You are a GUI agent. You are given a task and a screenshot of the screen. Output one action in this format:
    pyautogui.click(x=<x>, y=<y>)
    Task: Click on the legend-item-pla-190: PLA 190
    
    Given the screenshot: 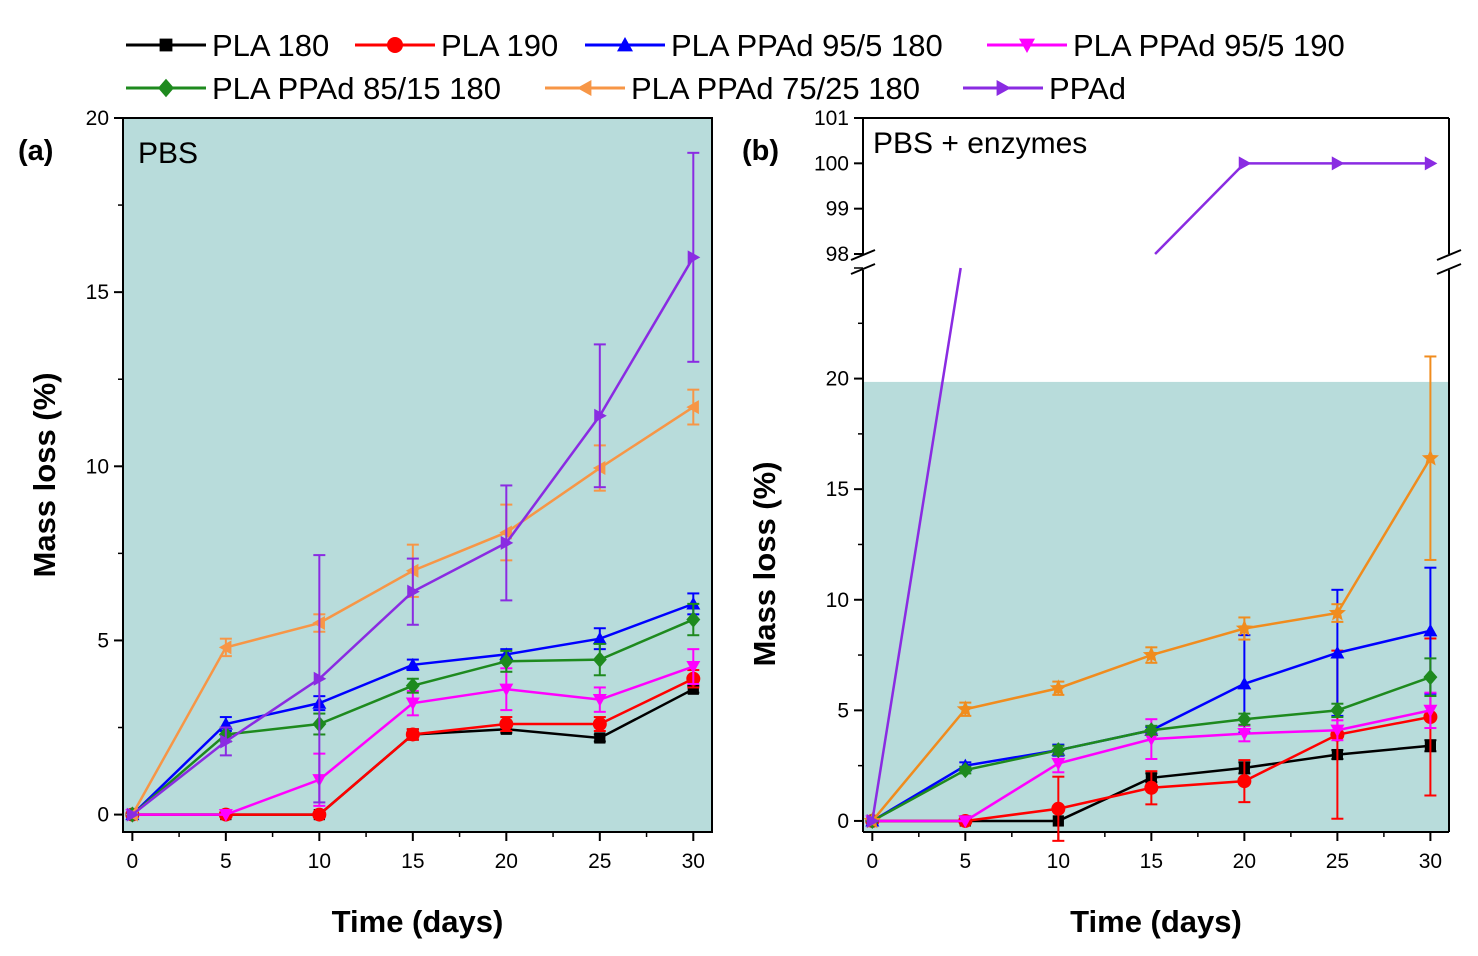 What is the action you would take?
    pyautogui.click(x=456, y=45)
    